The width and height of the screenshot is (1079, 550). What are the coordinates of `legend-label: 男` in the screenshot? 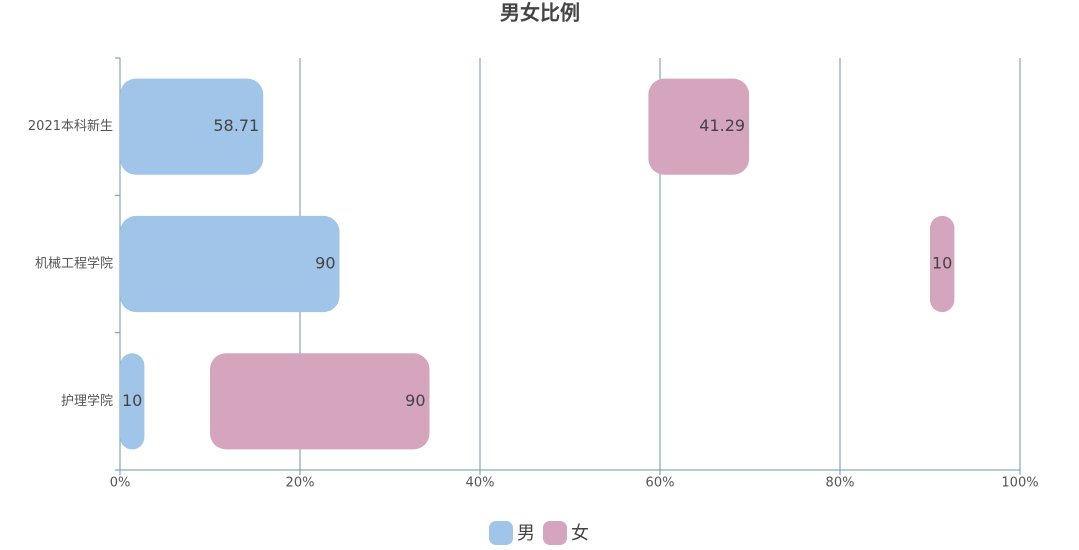 It's located at (526, 533).